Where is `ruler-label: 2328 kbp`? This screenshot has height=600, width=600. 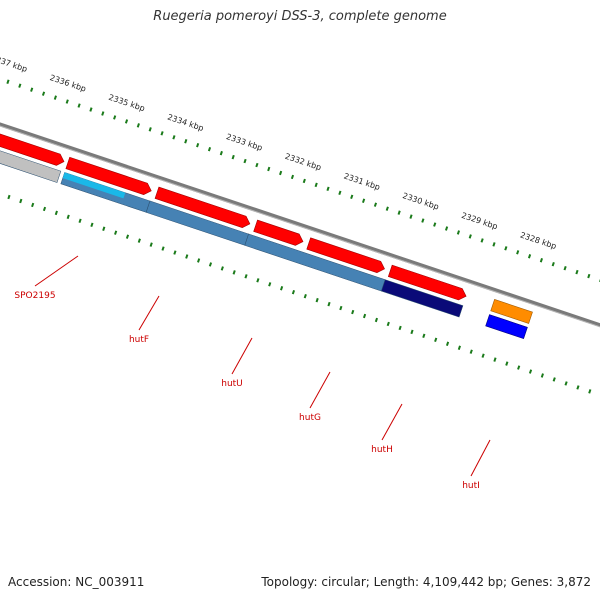
ruler-label: 2328 kbp is located at coordinates (538, 240).